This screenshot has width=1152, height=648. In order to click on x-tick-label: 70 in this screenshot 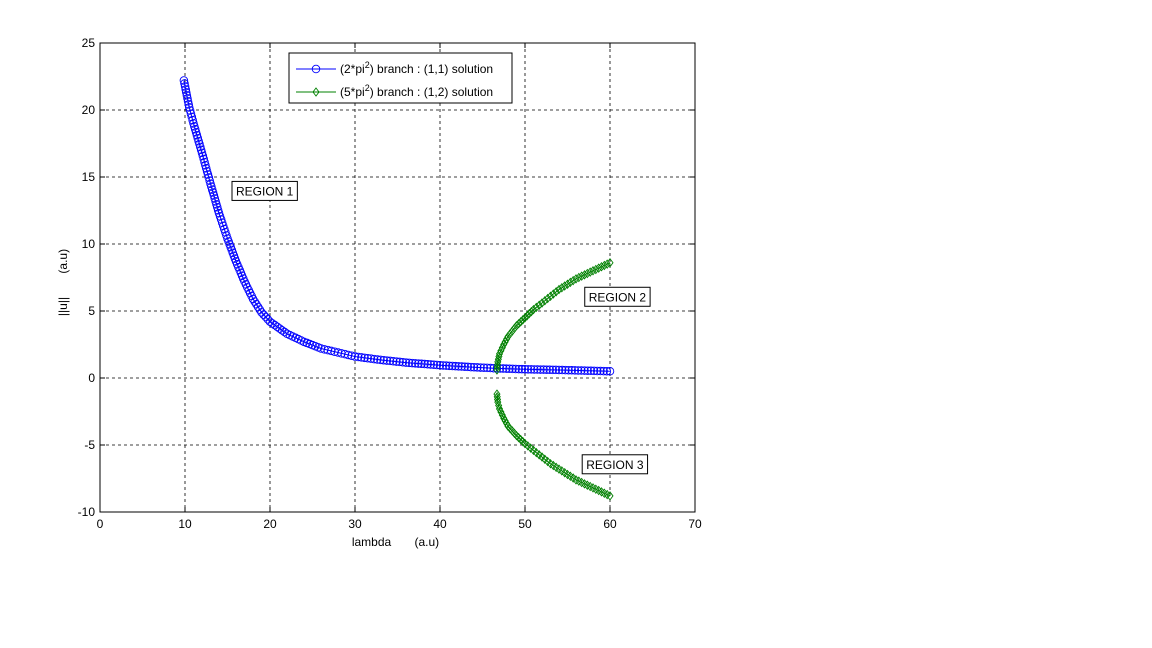, I will do `click(695, 524)`.